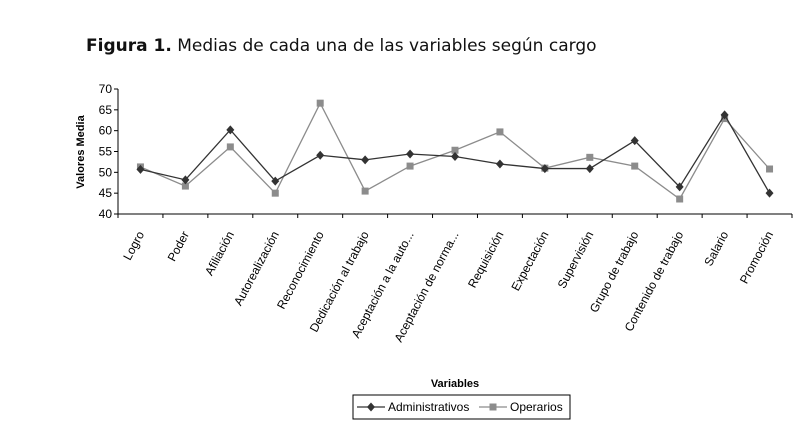 The image size is (806, 432). Describe the element at coordinates (129, 46) in the screenshot. I see `figure-label: Figura 1.` at that location.